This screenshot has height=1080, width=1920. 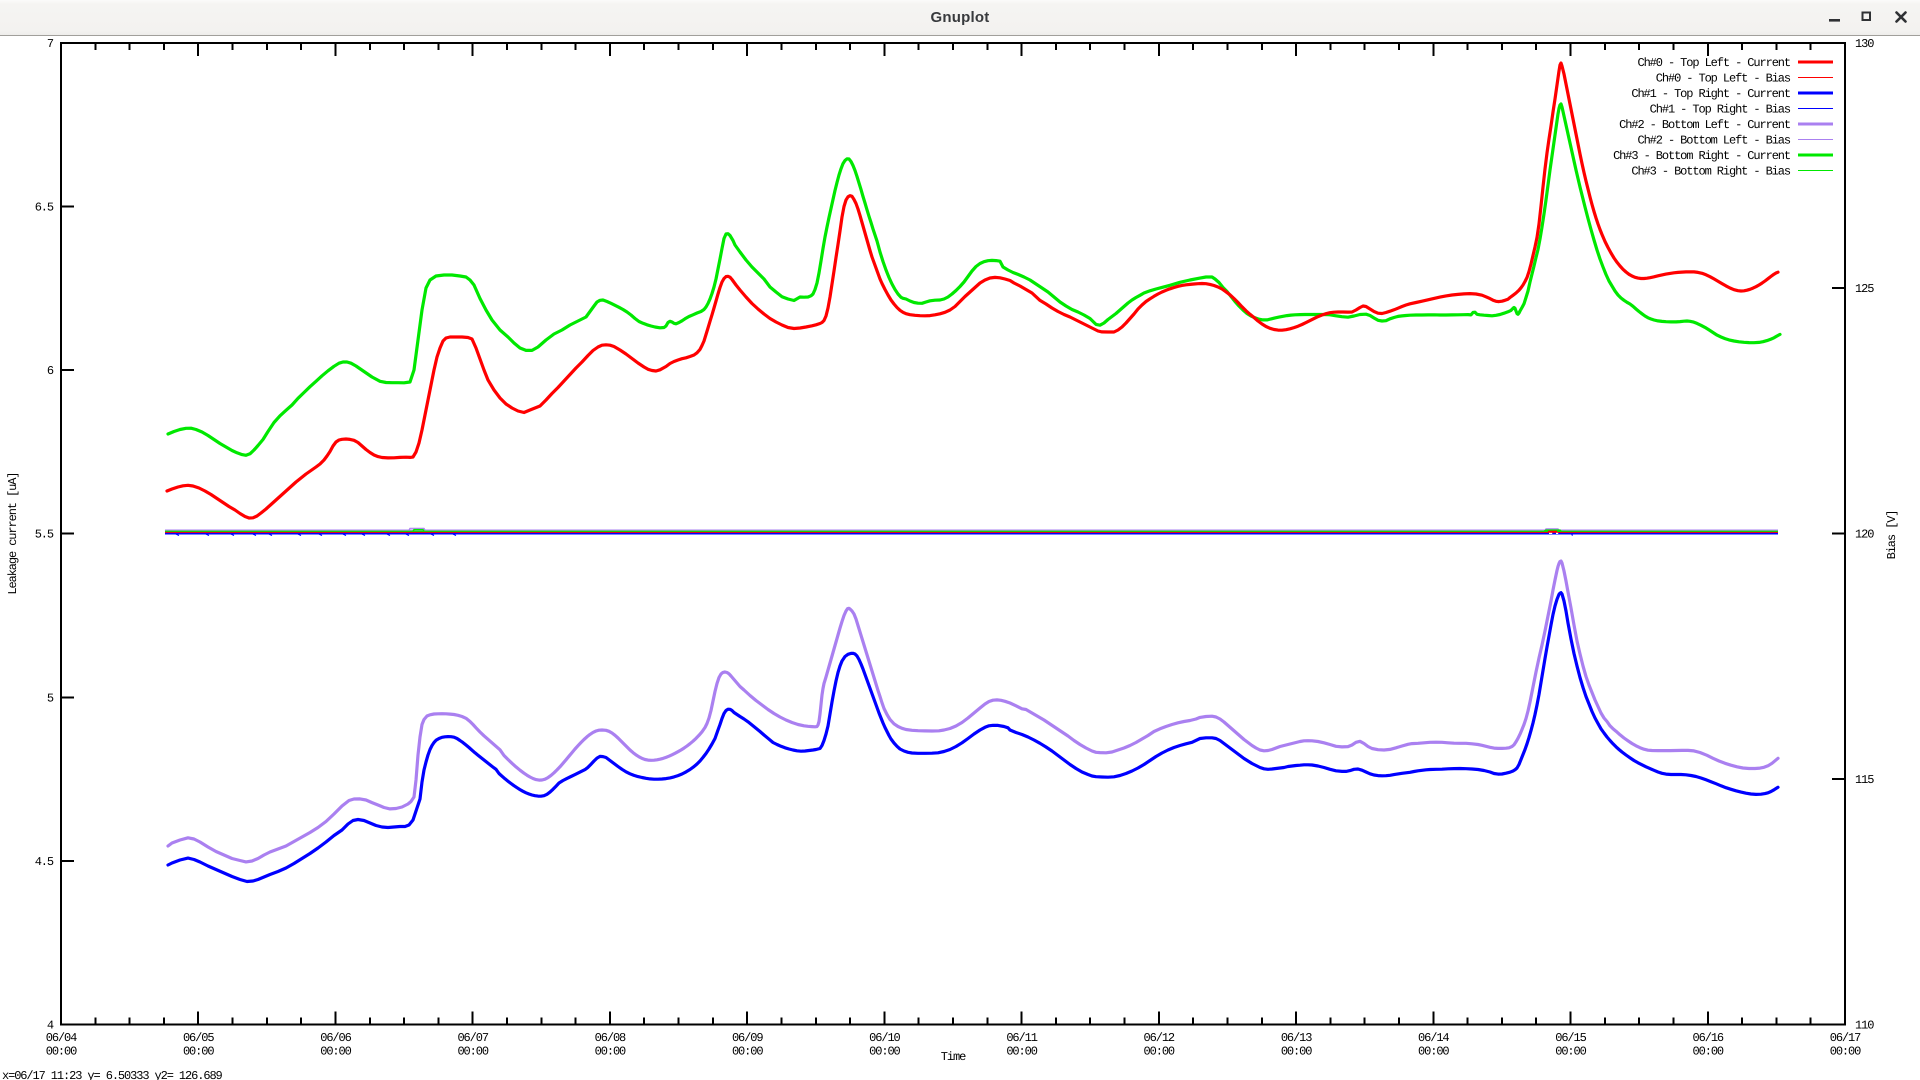 I want to click on svg-text: Bias [V], so click(x=1892, y=535).